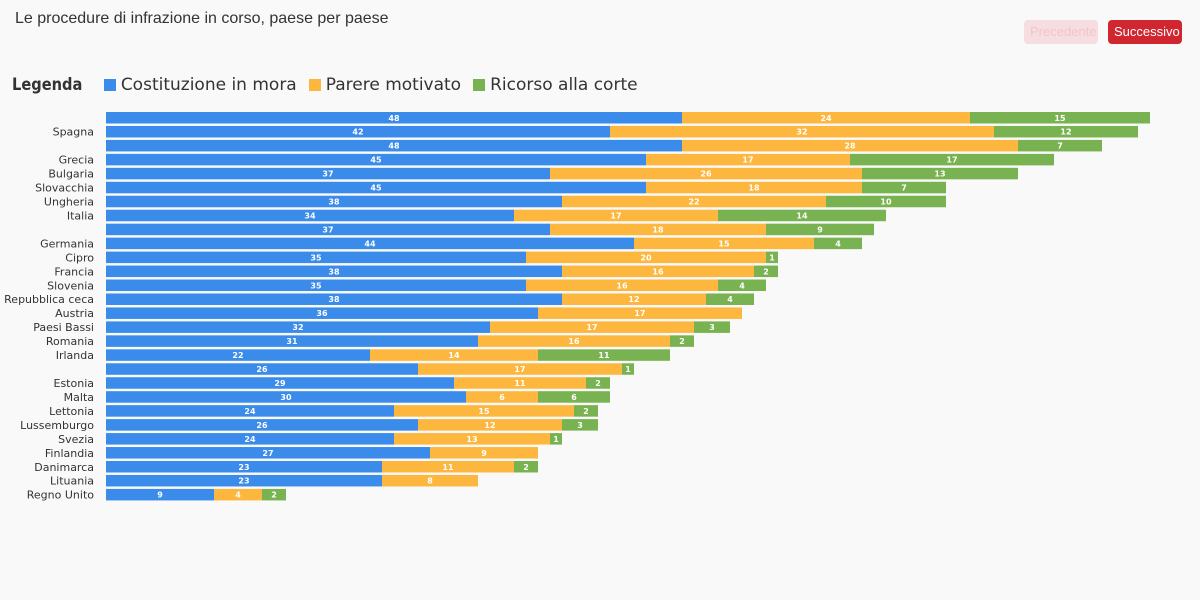 Image resolution: width=1200 pixels, height=600 pixels. I want to click on previous-button: Precedente, so click(1061, 32).